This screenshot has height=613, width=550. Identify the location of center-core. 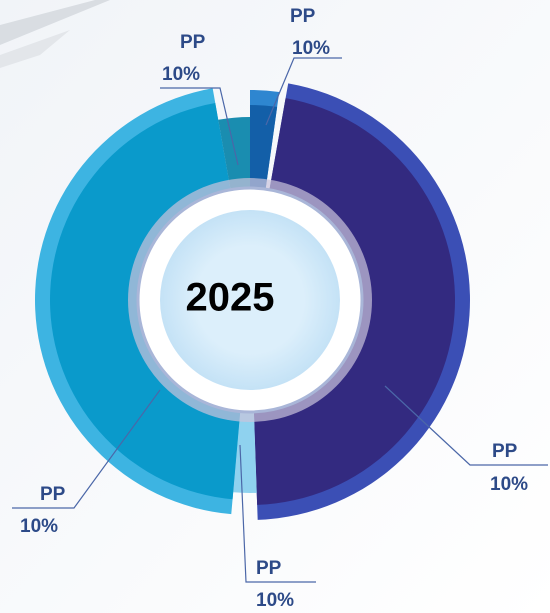
(250, 300).